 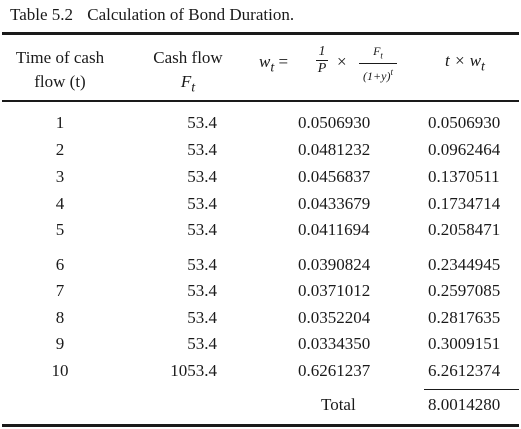 What do you see at coordinates (464, 370) in the screenshot?
I see `t-times-w-cell: 6.2612374` at bounding box center [464, 370].